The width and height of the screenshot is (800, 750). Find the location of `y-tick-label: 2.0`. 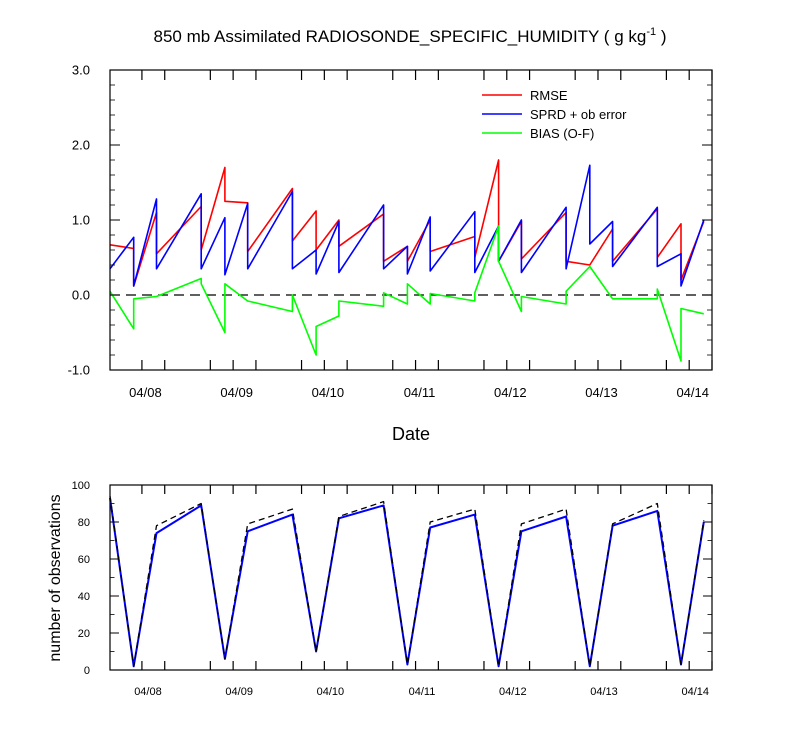

y-tick-label: 2.0 is located at coordinates (81, 145).